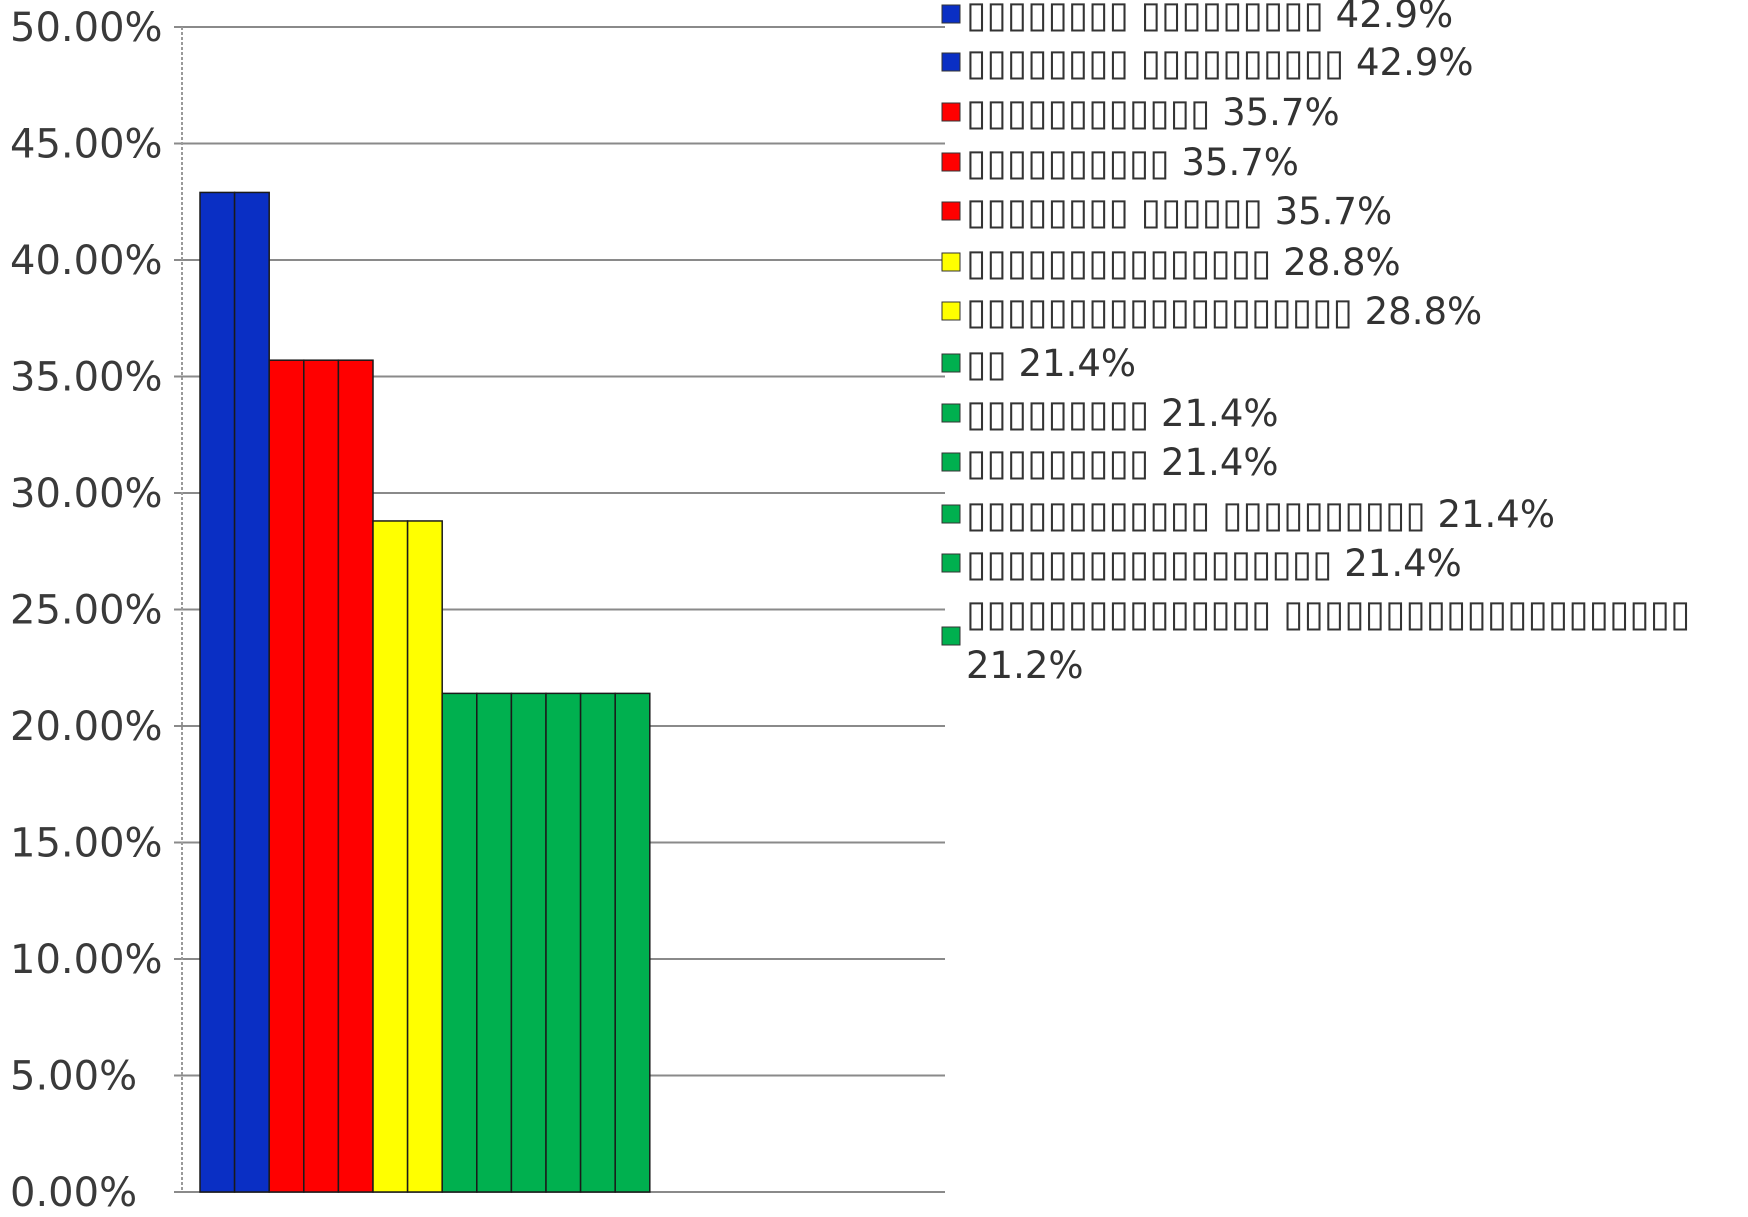 The image size is (1748, 1217). Describe the element at coordinates (1209, 18) in the screenshot. I see `legend-label: ▯▯▯▯▯▯▯▯ ▯▯▯▯▯▯▯▯▯ 42.9%` at that location.